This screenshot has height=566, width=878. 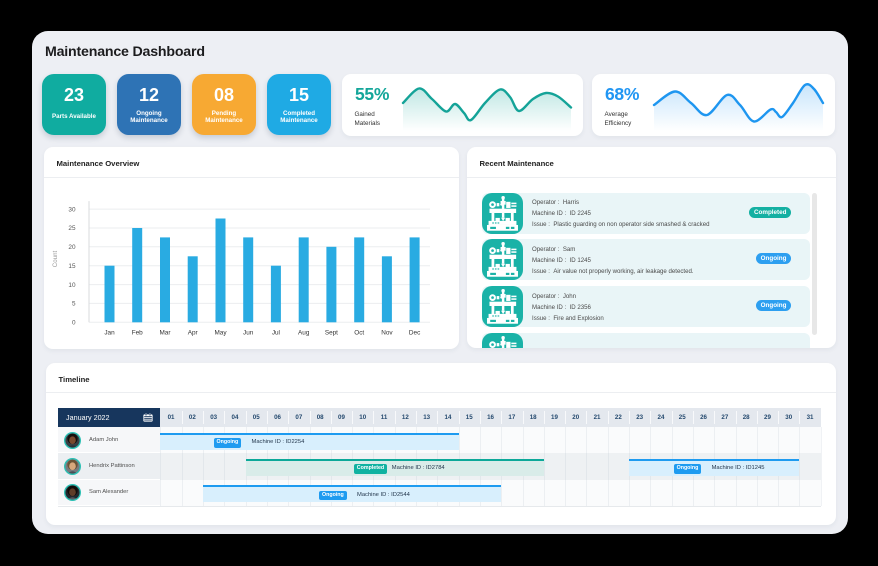 I want to click on svg-text: Mar, so click(x=165, y=332).